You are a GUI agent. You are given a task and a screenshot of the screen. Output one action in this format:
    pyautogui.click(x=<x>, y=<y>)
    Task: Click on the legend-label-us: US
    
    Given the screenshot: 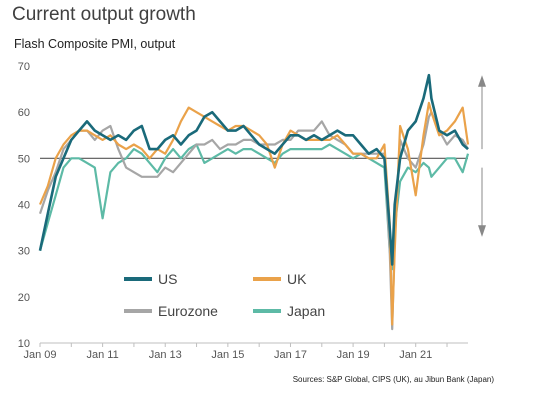 What is the action you would take?
    pyautogui.click(x=167, y=279)
    